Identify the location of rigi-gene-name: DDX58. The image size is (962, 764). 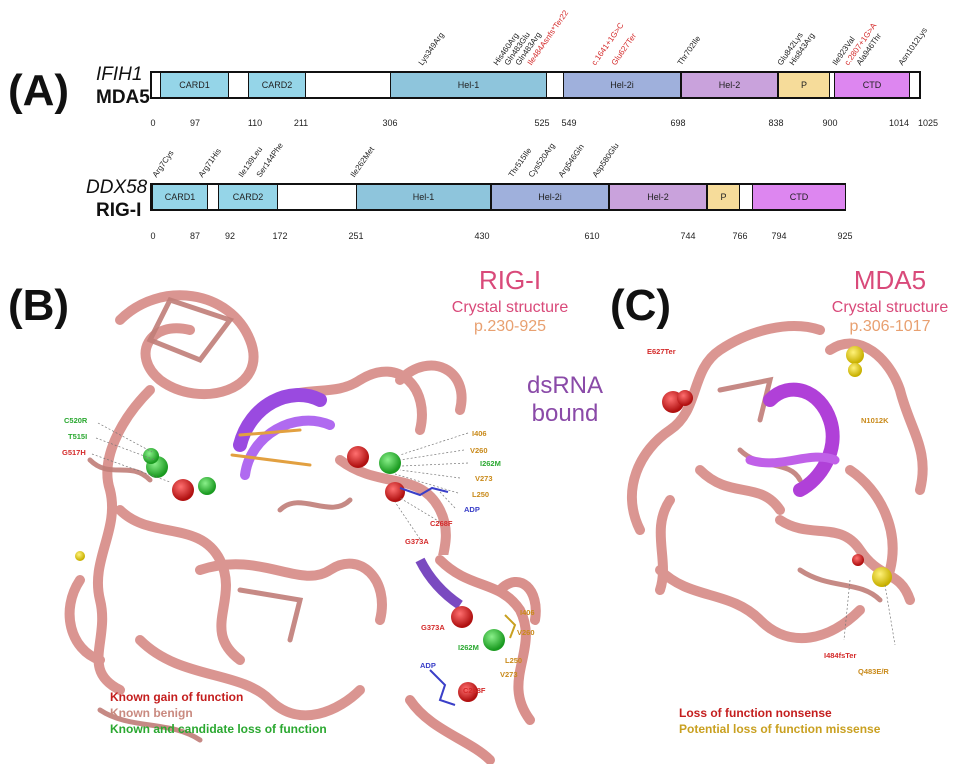
(117, 187).